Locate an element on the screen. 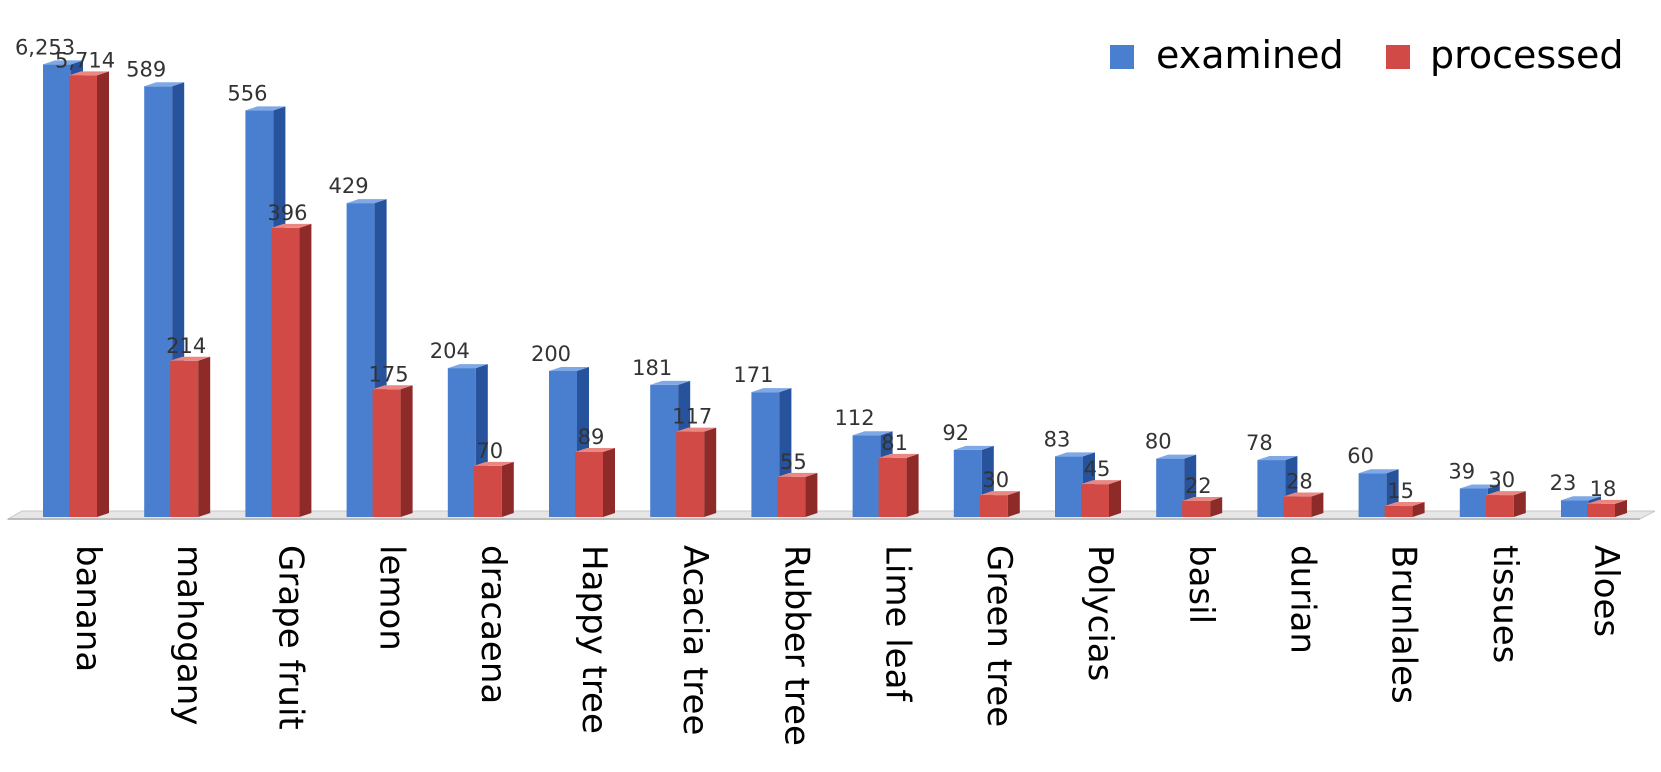 This screenshot has height=772, width=1661. value-label-examined-8: 112 is located at coordinates (855, 418).